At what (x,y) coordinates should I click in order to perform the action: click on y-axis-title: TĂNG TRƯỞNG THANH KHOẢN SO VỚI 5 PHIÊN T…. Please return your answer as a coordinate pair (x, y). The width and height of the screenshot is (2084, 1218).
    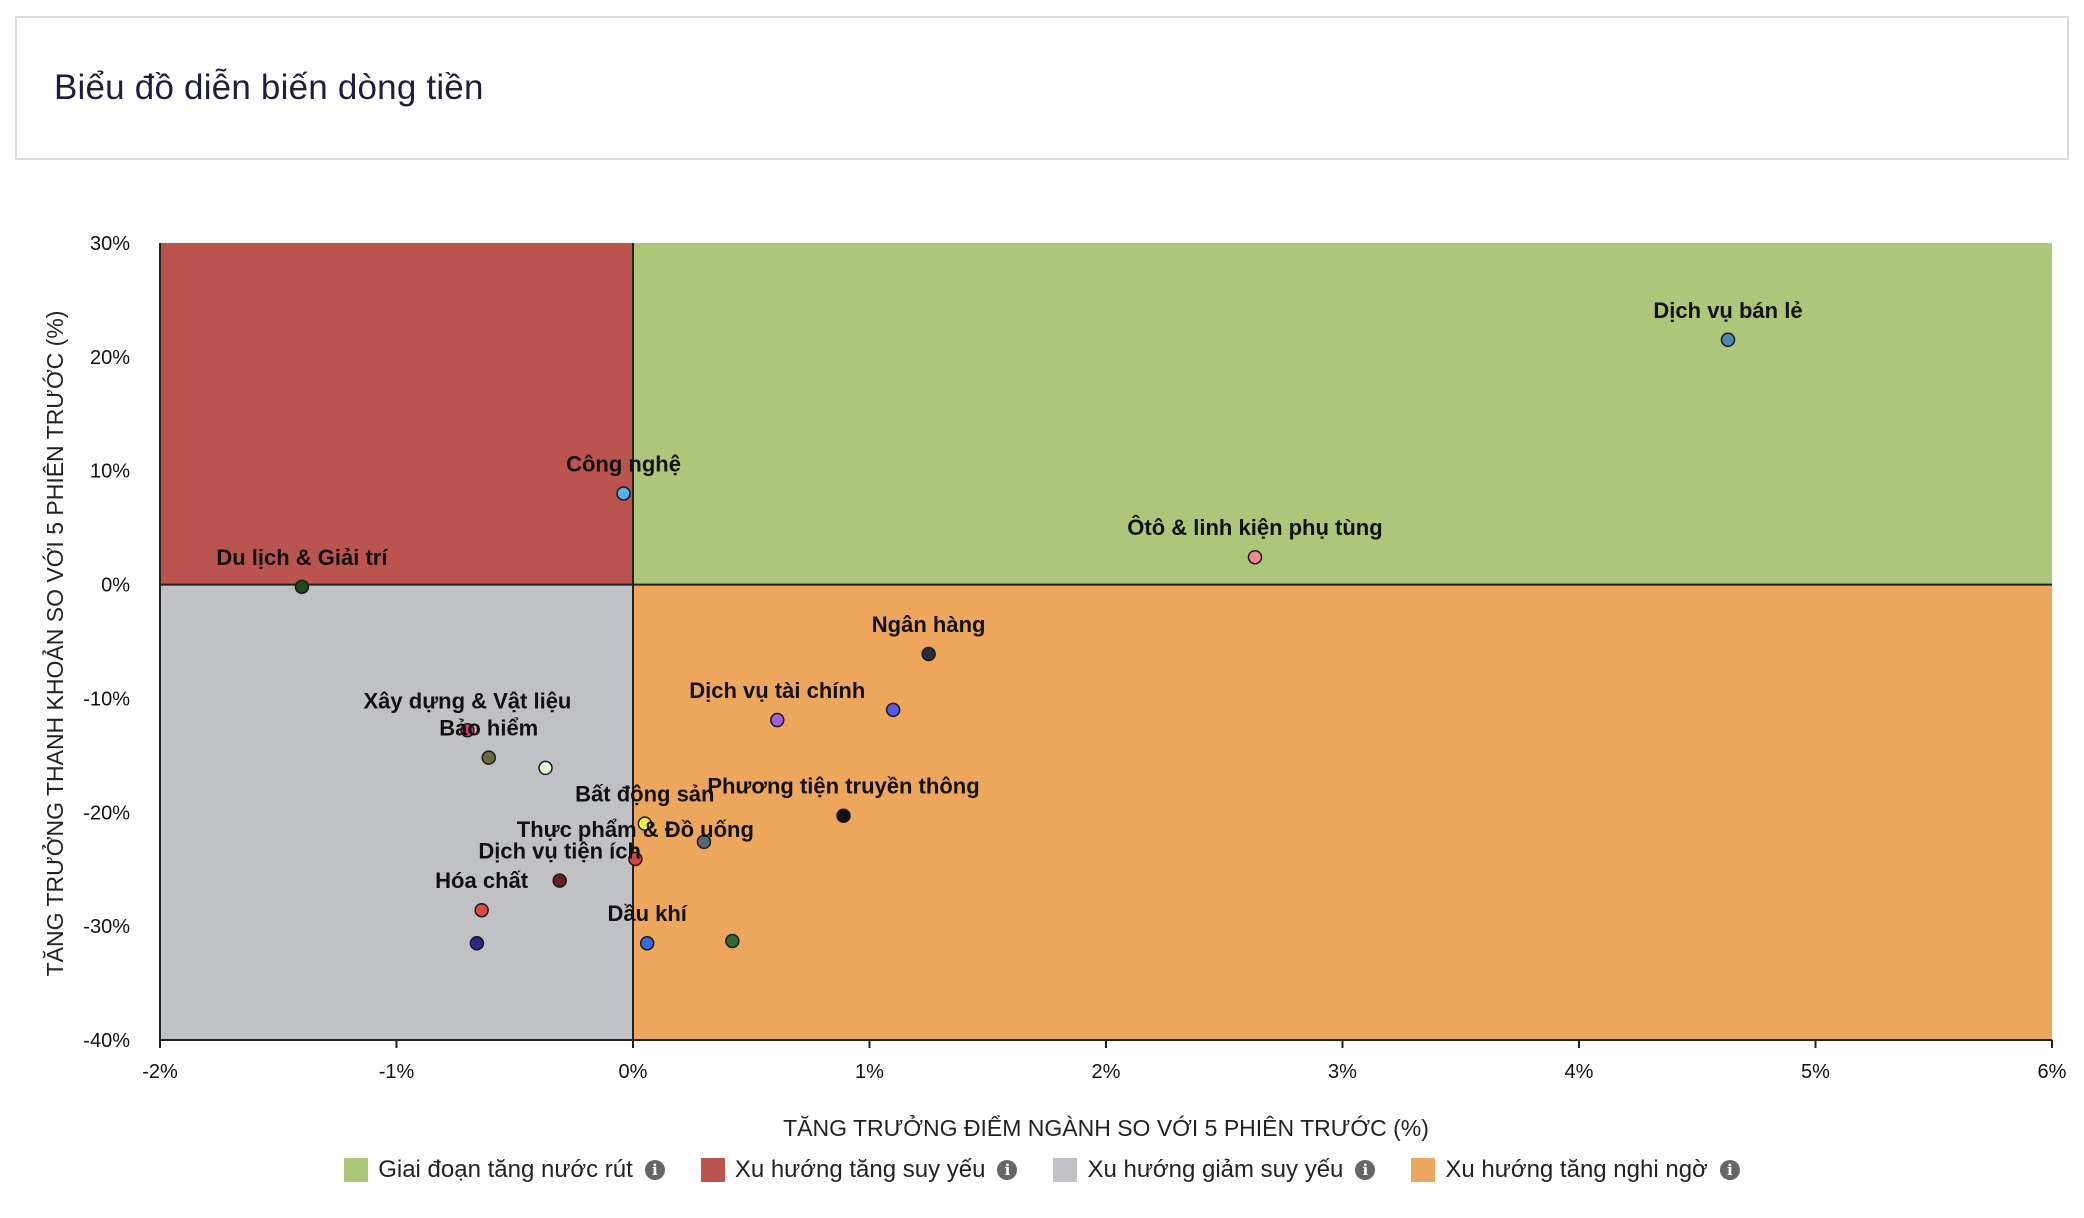
    Looking at the image, I should click on (54, 644).